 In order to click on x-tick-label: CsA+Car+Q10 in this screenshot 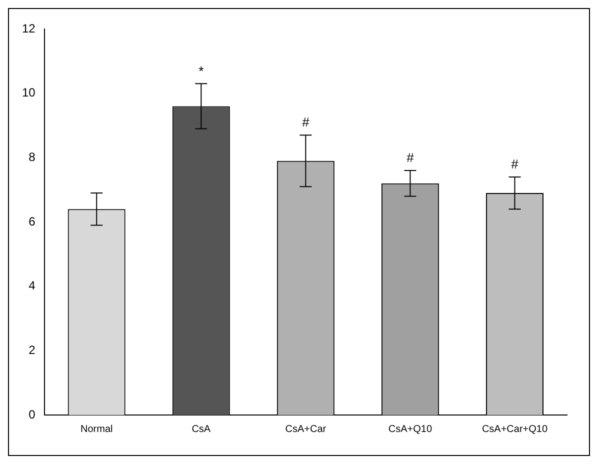, I will do `click(515, 429)`.